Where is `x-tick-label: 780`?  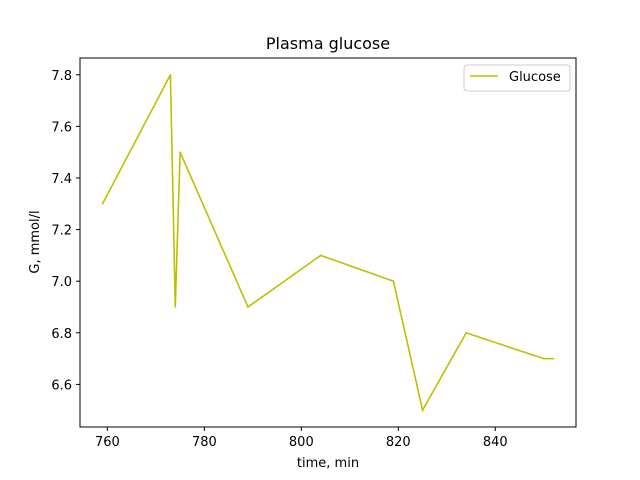
x-tick-label: 780 is located at coordinates (204, 442).